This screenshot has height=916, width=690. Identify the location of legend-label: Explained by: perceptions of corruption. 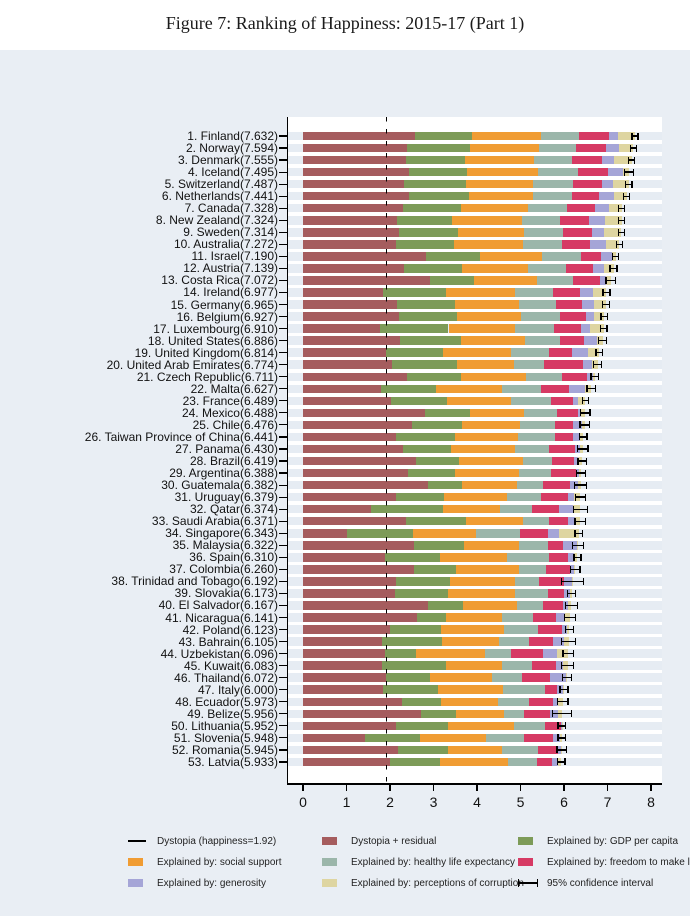
(437, 883).